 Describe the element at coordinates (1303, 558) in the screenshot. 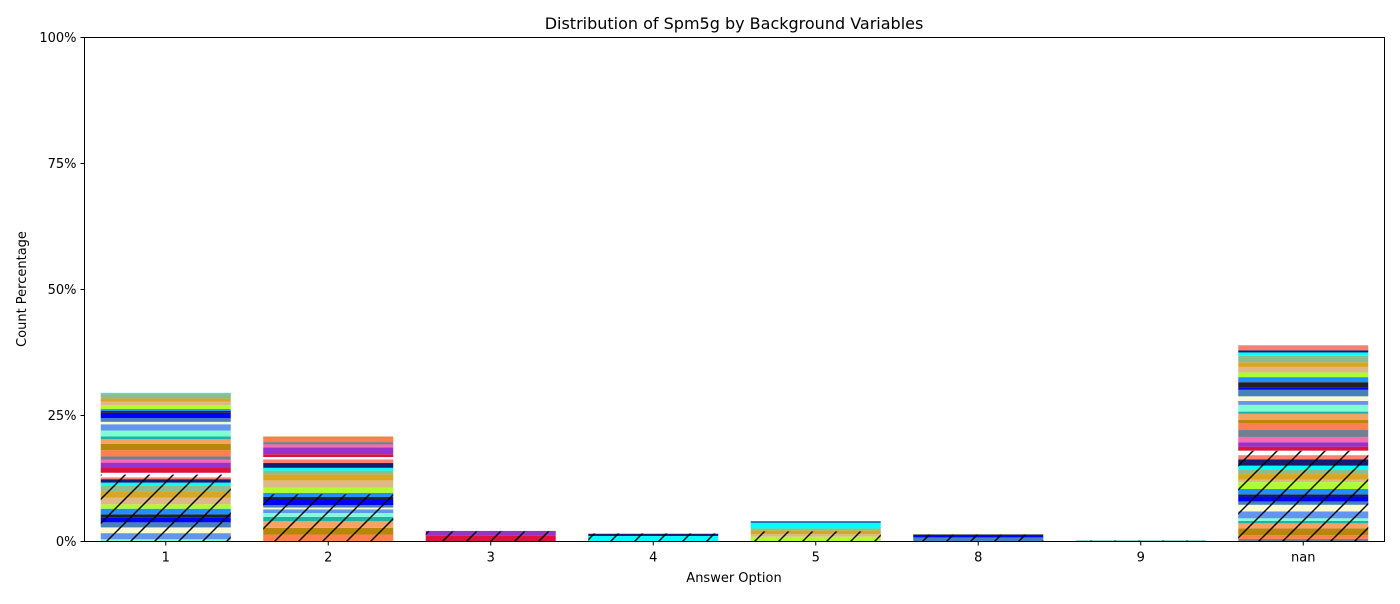

I see `x-tick-label: nan` at that location.